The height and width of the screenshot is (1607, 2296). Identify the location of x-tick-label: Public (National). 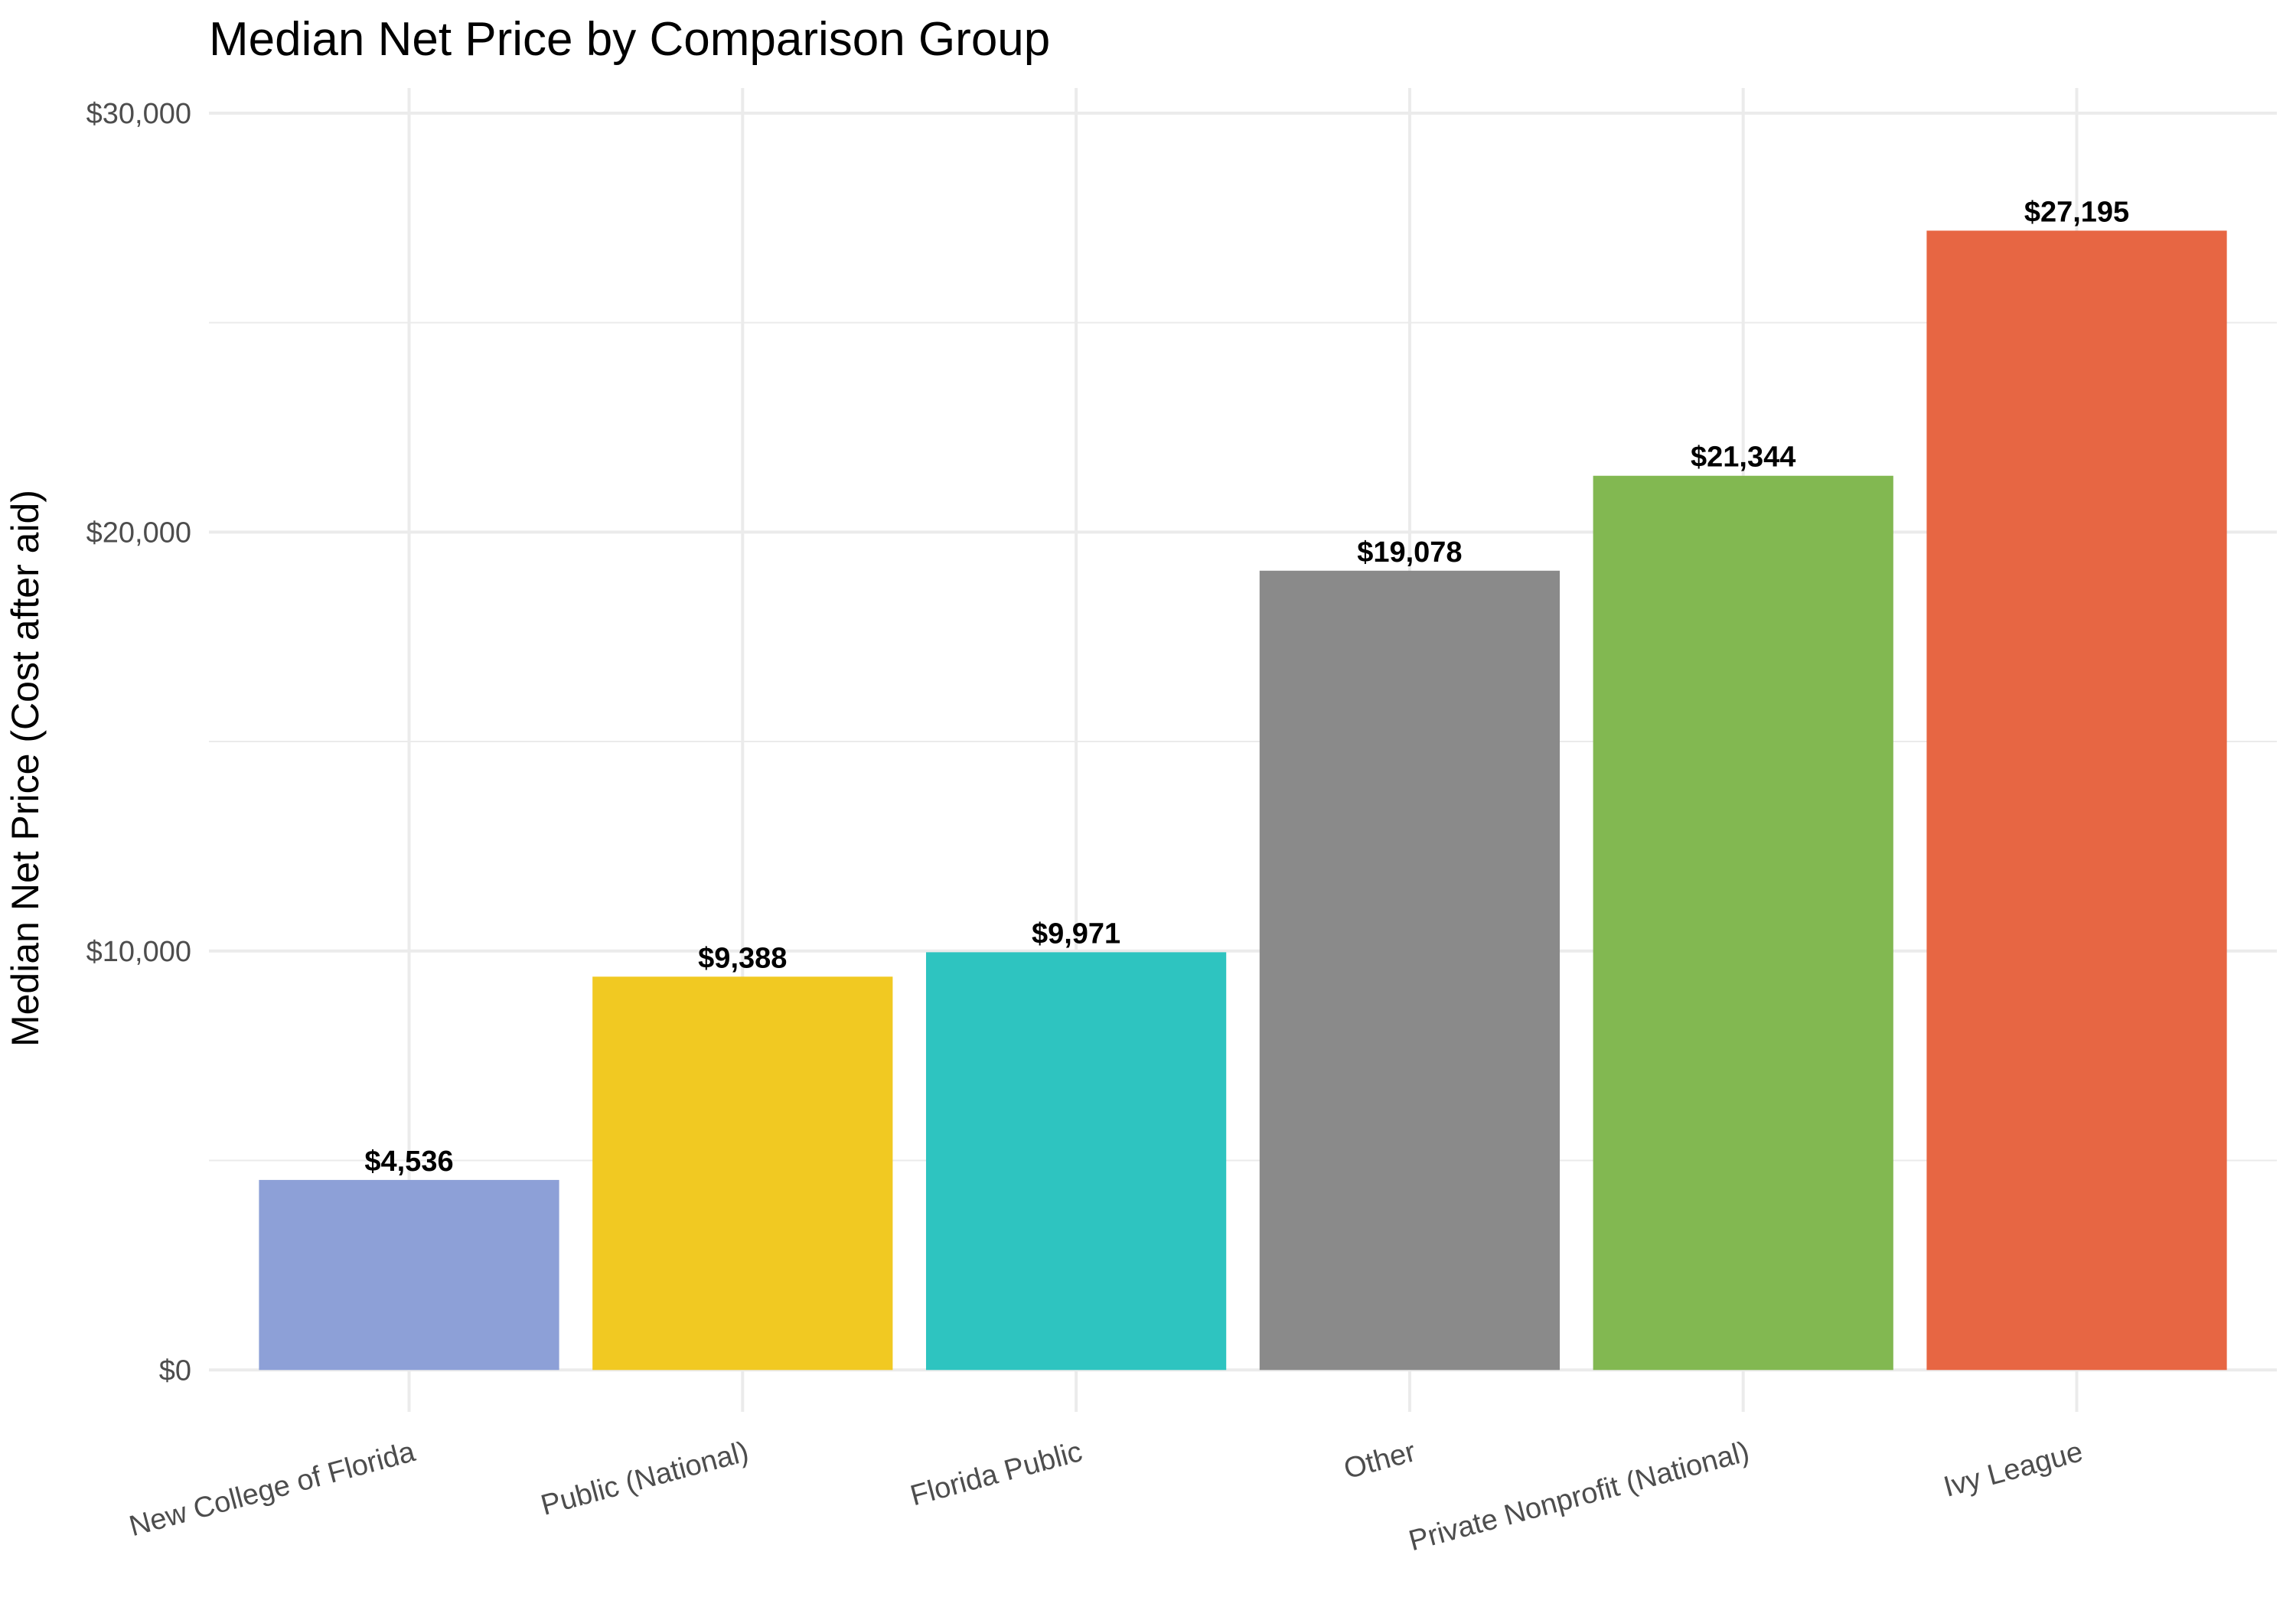
(644, 1479).